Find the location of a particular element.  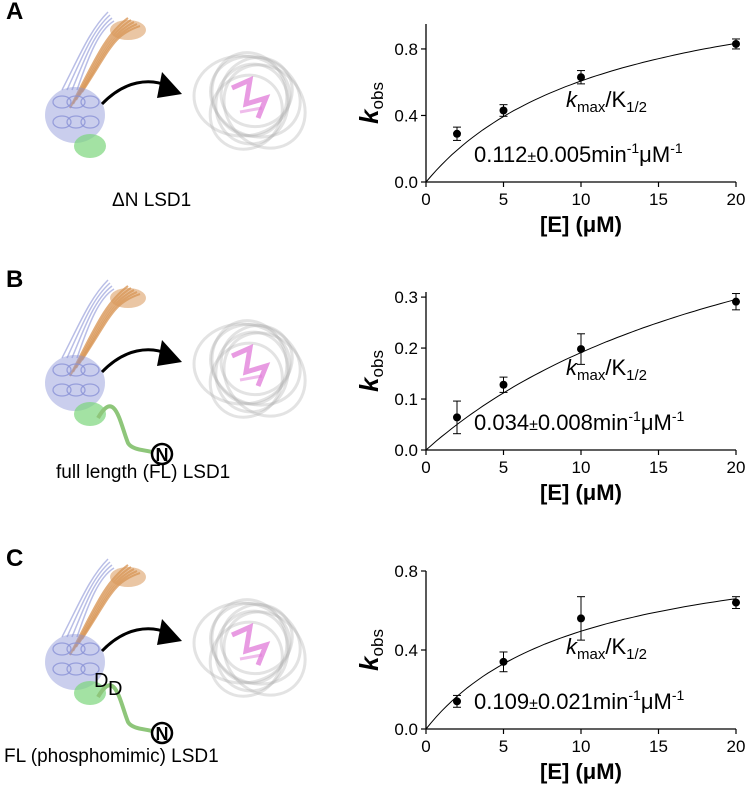

panel-caption: ΔN LSD1 is located at coordinates (152, 200).